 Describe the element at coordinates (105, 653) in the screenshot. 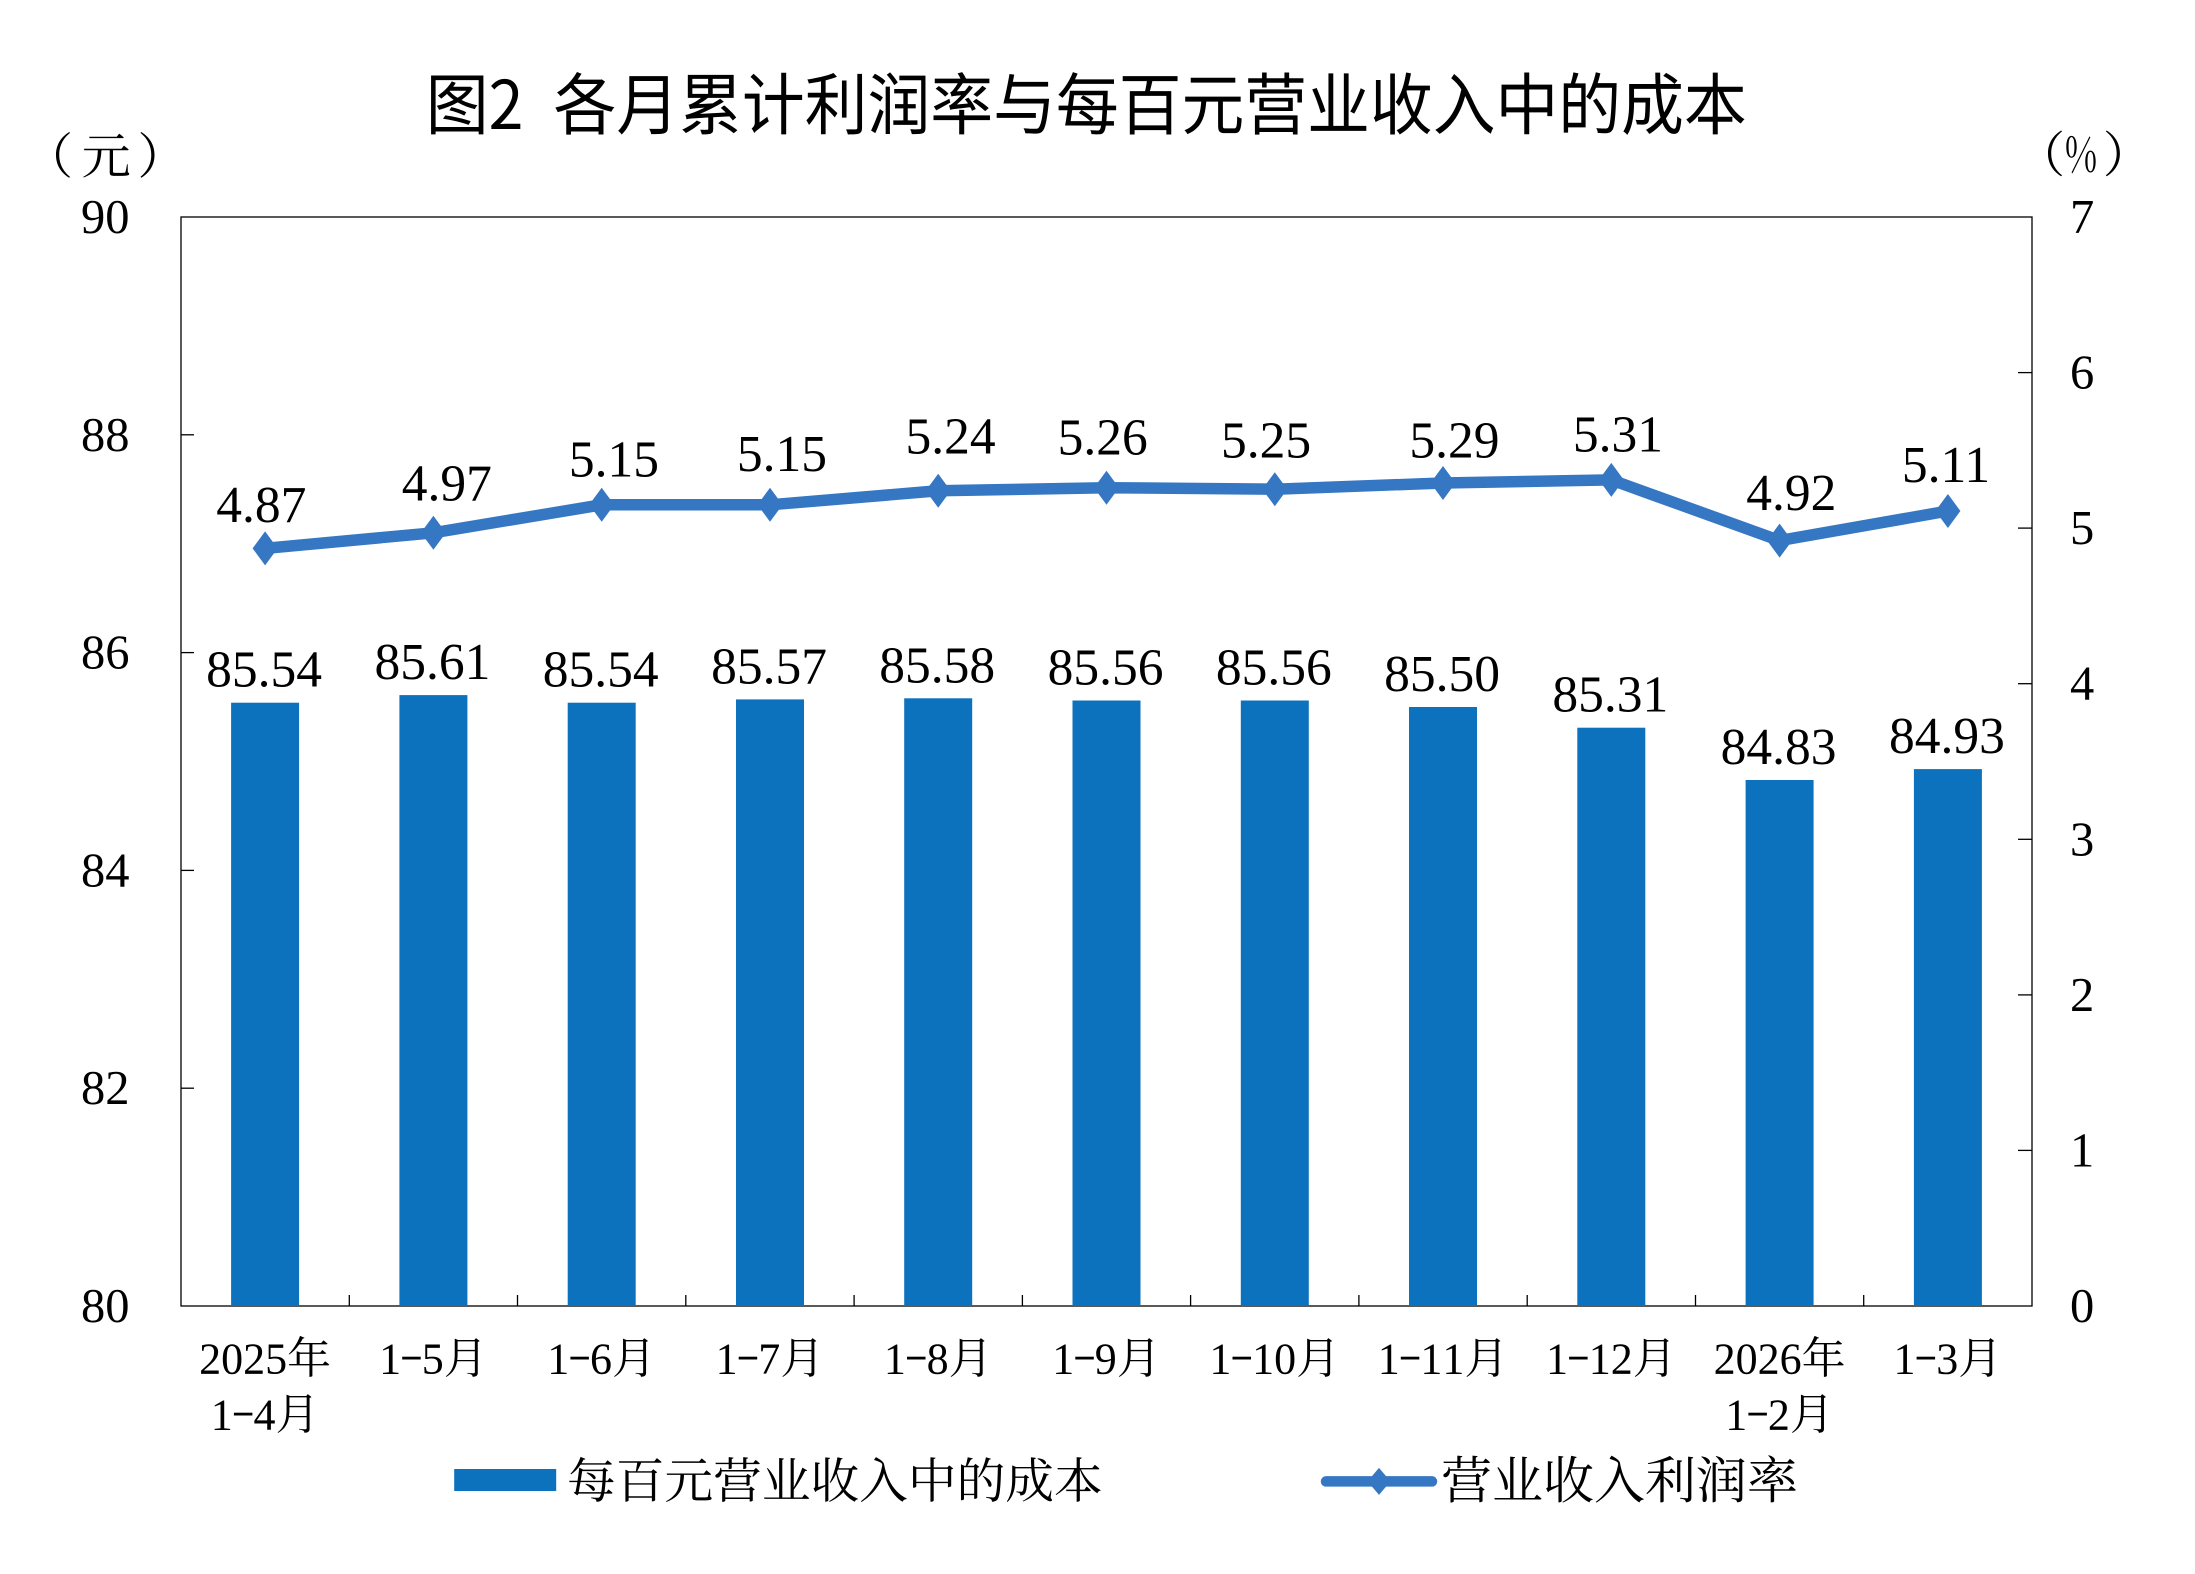

I see `svg-text: 86` at that location.